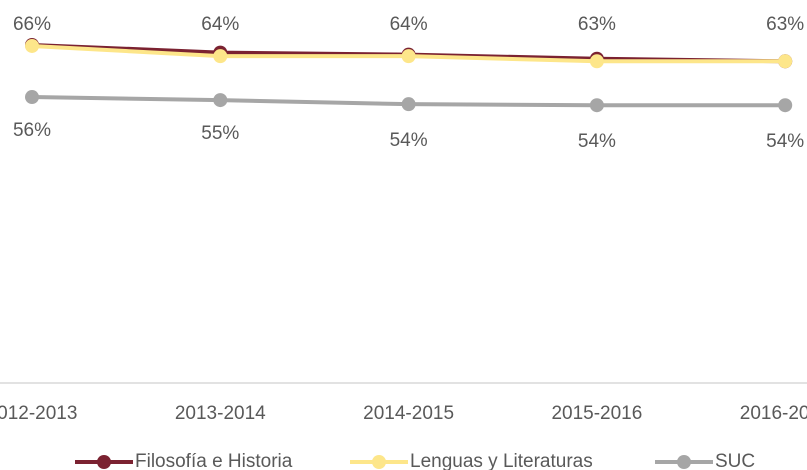 This screenshot has height=470, width=807. What do you see at coordinates (408, 413) in the screenshot?
I see `x-tick-label: 2014-2015` at bounding box center [408, 413].